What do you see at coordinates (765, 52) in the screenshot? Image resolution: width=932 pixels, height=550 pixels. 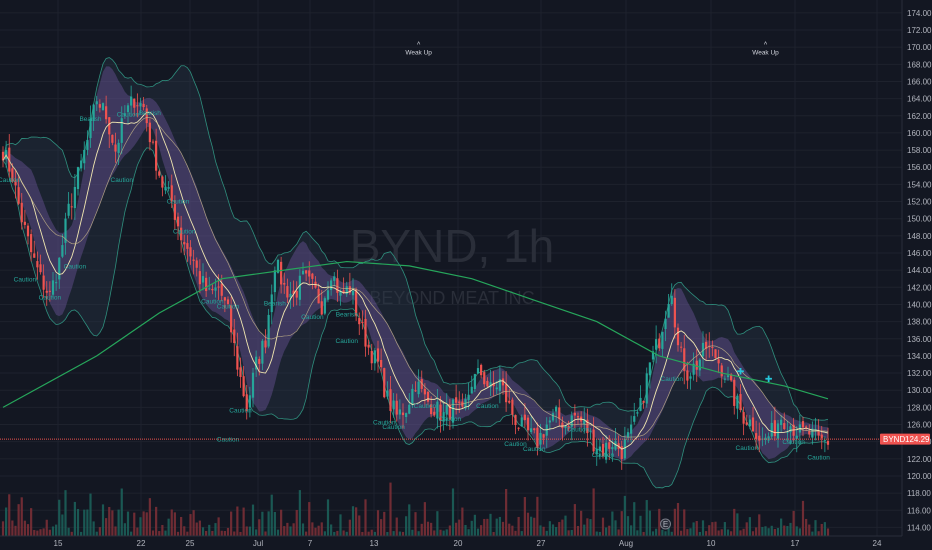 I see `signal-label: Weak Up` at bounding box center [765, 52].